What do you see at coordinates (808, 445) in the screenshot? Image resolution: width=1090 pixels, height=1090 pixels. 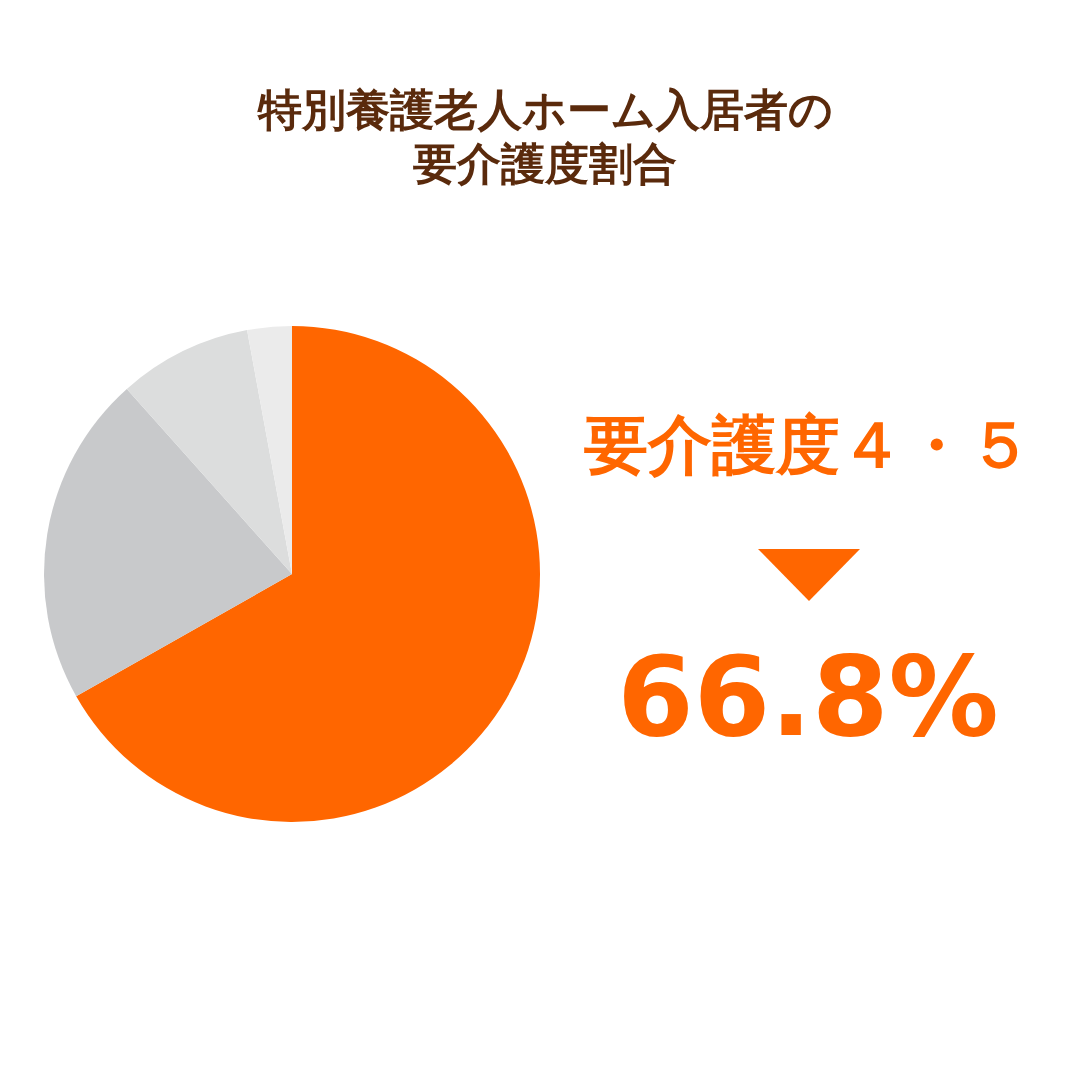 I see `text: 要介護度４・５` at bounding box center [808, 445].